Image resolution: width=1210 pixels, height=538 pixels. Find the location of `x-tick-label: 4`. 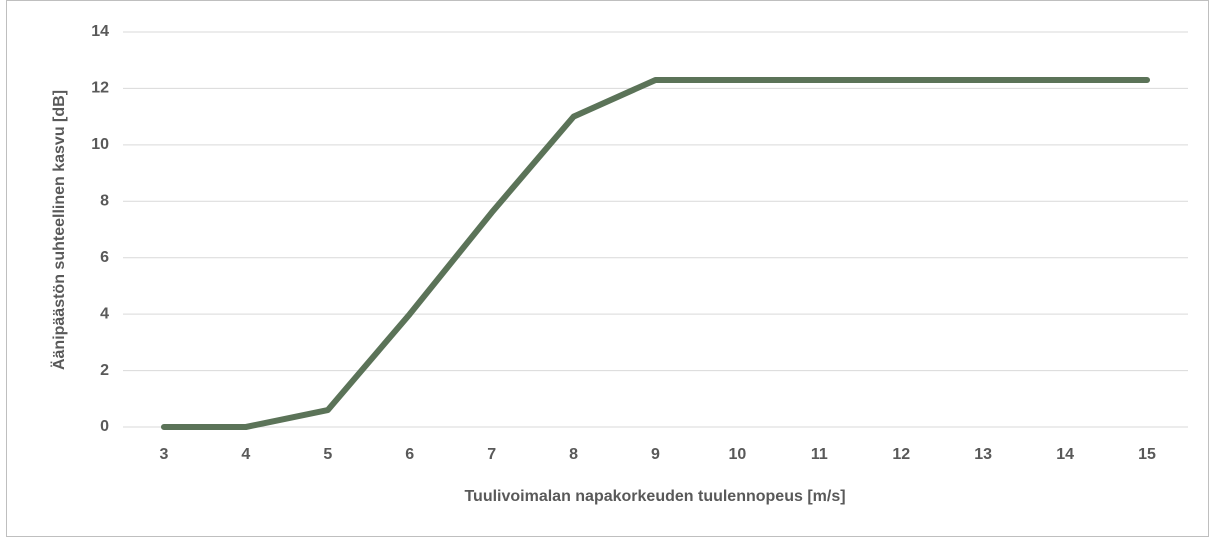

x-tick-label: 4 is located at coordinates (245, 454).